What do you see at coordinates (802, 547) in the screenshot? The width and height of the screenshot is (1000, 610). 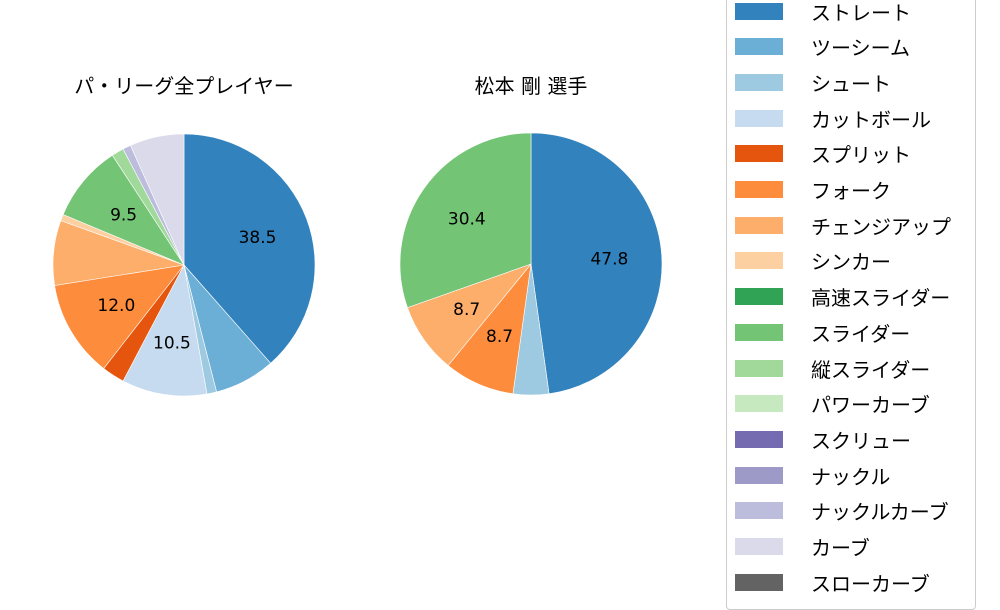 I see `legend-item: カーブ` at bounding box center [802, 547].